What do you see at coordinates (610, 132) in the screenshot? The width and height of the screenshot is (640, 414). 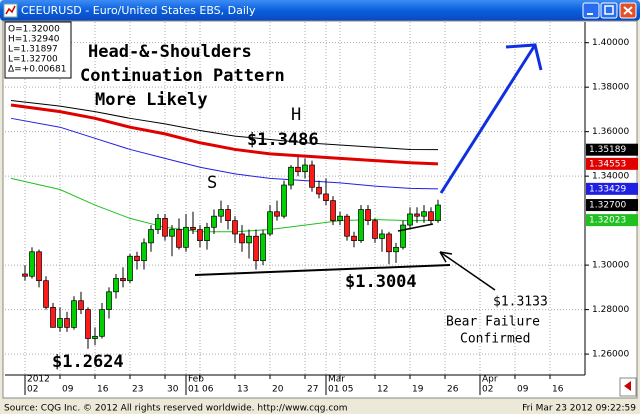 I see `y-tick-label: 1.36000` at bounding box center [610, 132].